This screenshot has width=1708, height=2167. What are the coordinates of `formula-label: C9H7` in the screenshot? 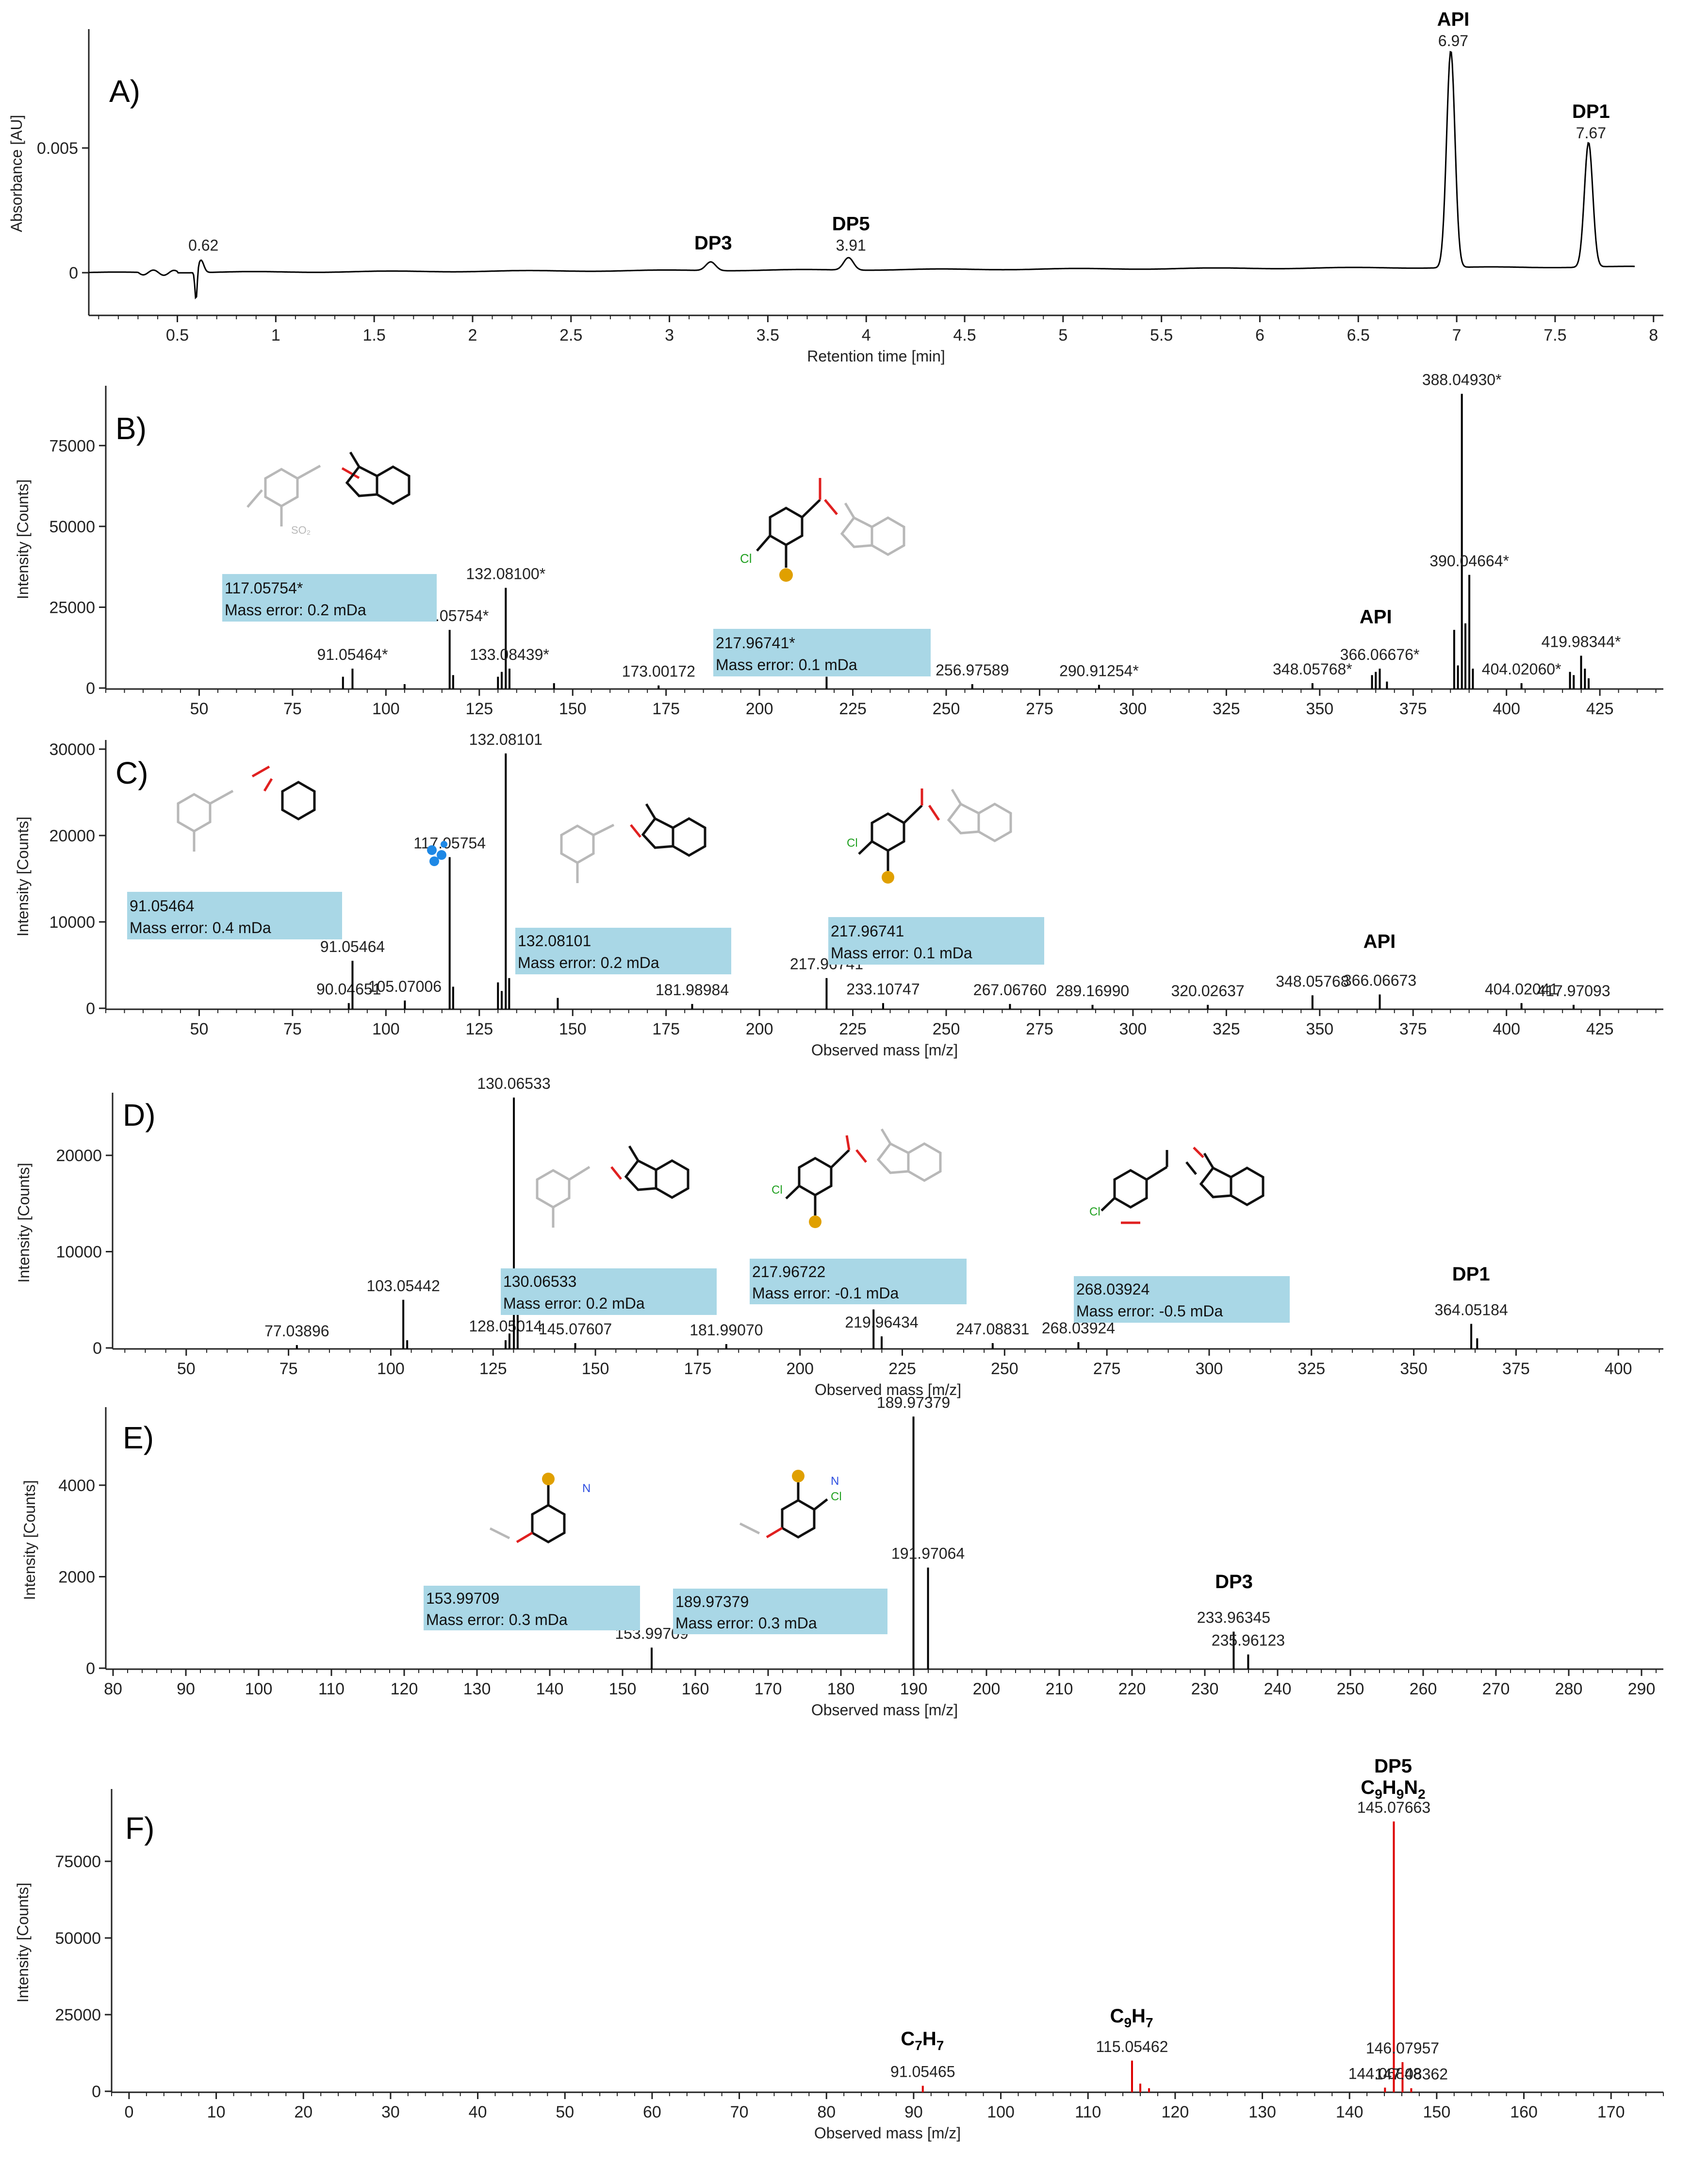 It's located at (1131, 2018).